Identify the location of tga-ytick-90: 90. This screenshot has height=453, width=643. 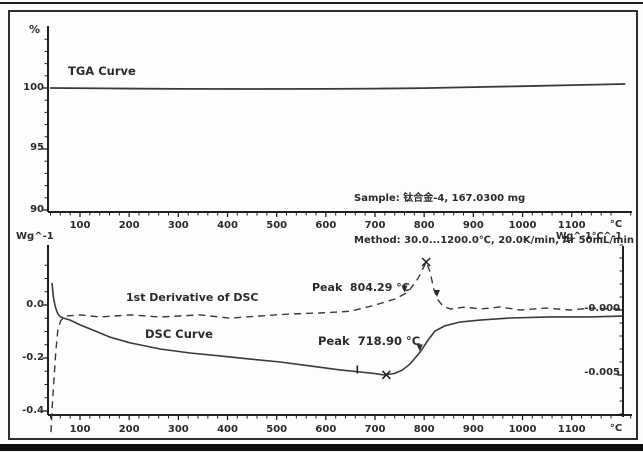
(37, 209).